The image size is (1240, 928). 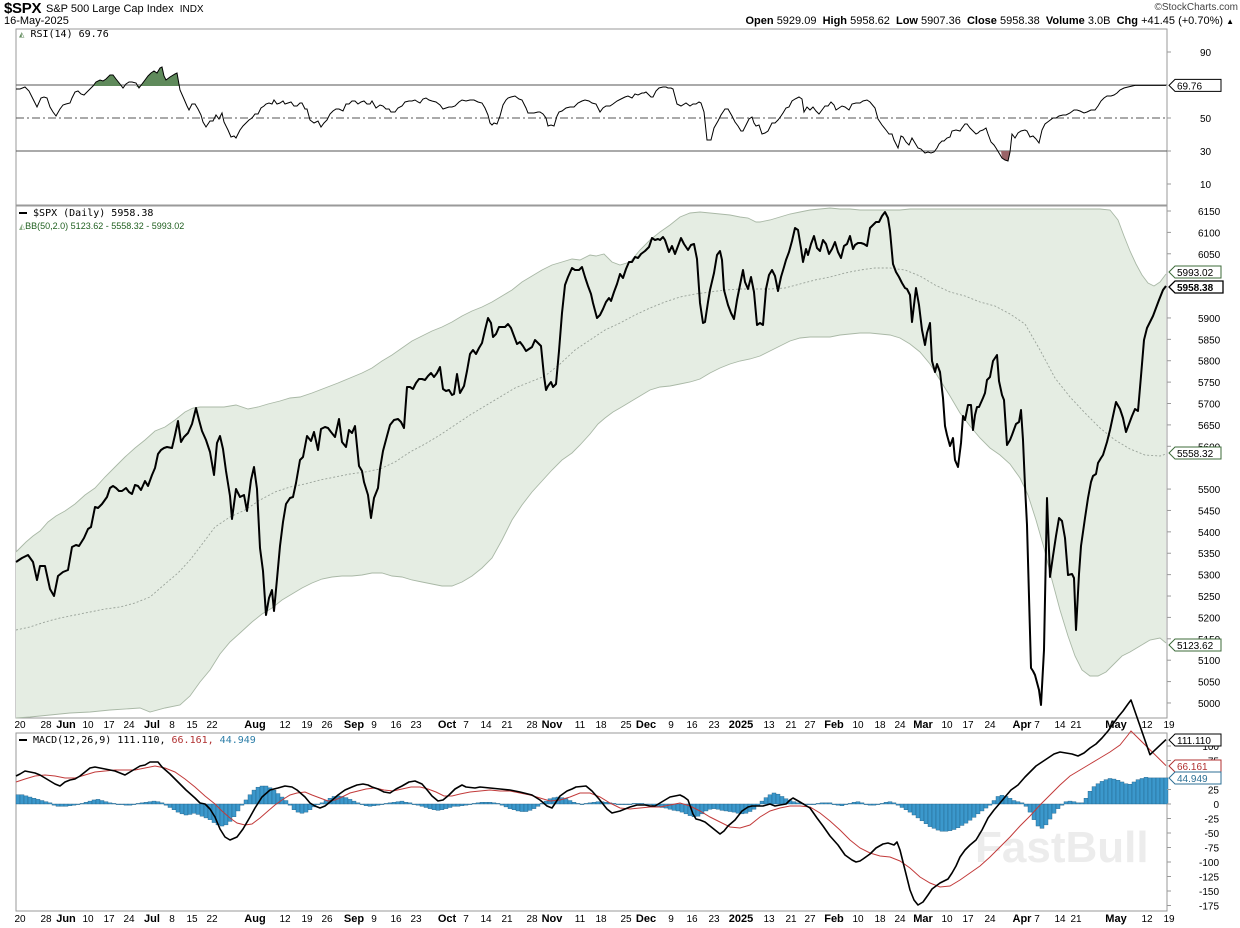 What do you see at coordinates (1209, 319) in the screenshot?
I see `price-tick-label: 5900` at bounding box center [1209, 319].